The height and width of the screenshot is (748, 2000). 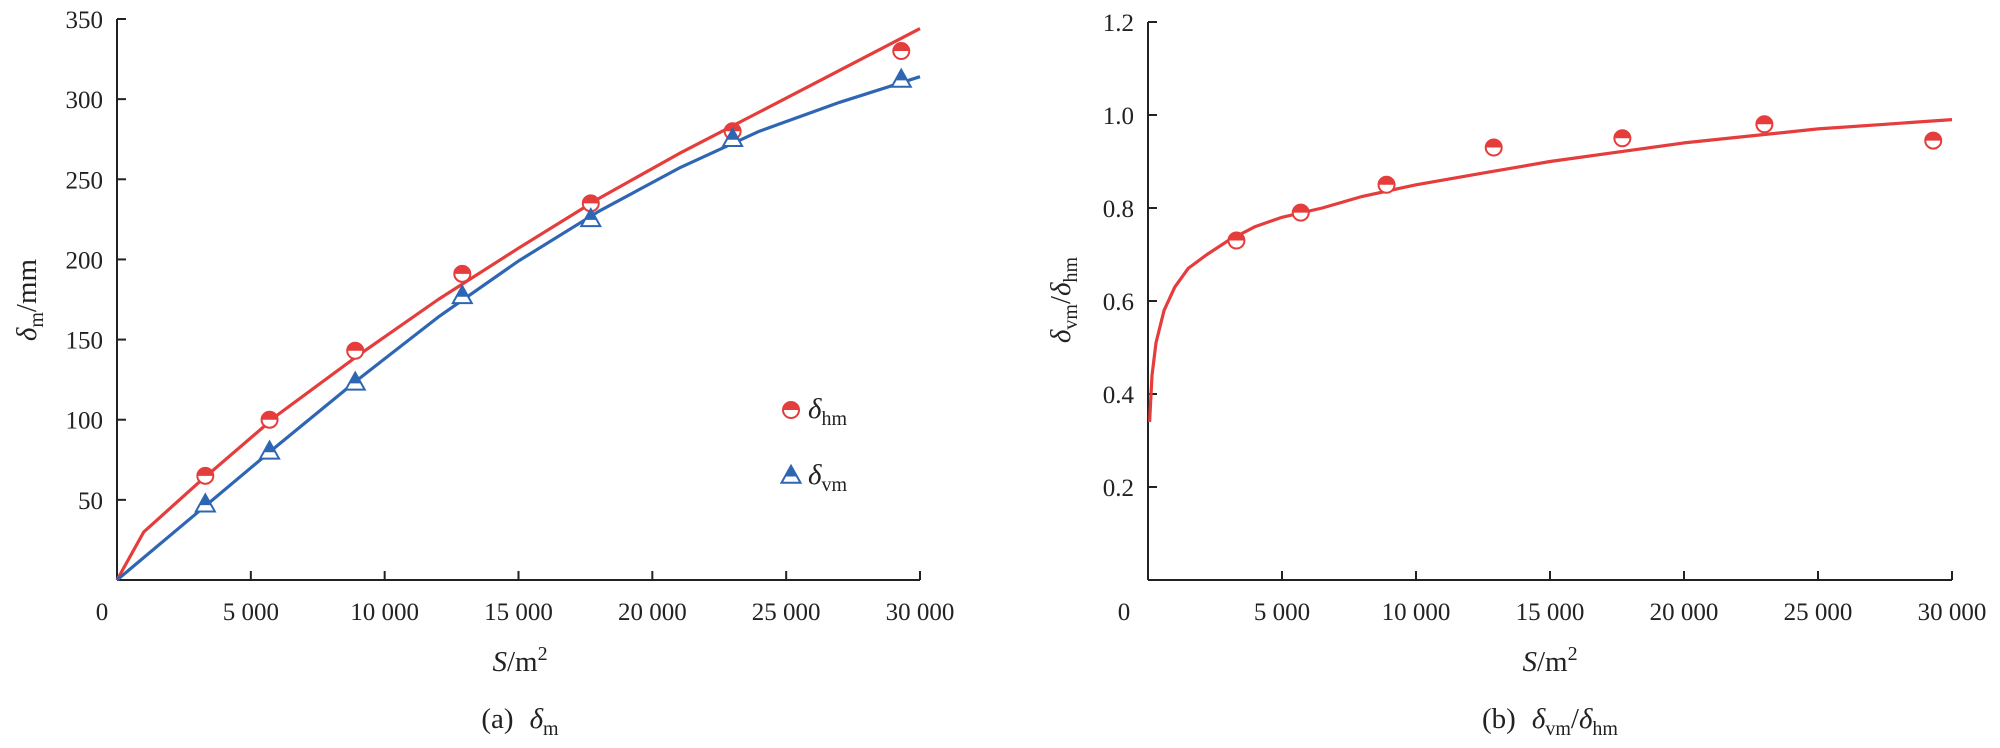 I want to click on panel-a-y-tick-label: 100, so click(x=85, y=421).